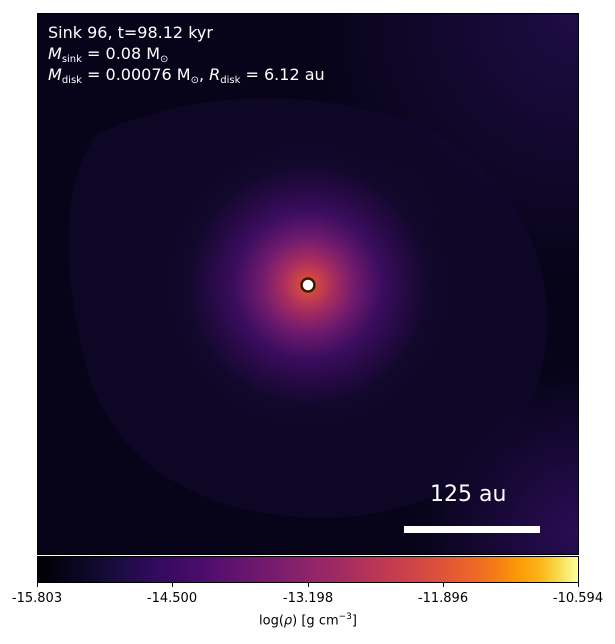 The width and height of the screenshot is (615, 644). What do you see at coordinates (308, 620) in the screenshot?
I see `colorbar-label: log(ρ) [g cm−3]` at bounding box center [308, 620].